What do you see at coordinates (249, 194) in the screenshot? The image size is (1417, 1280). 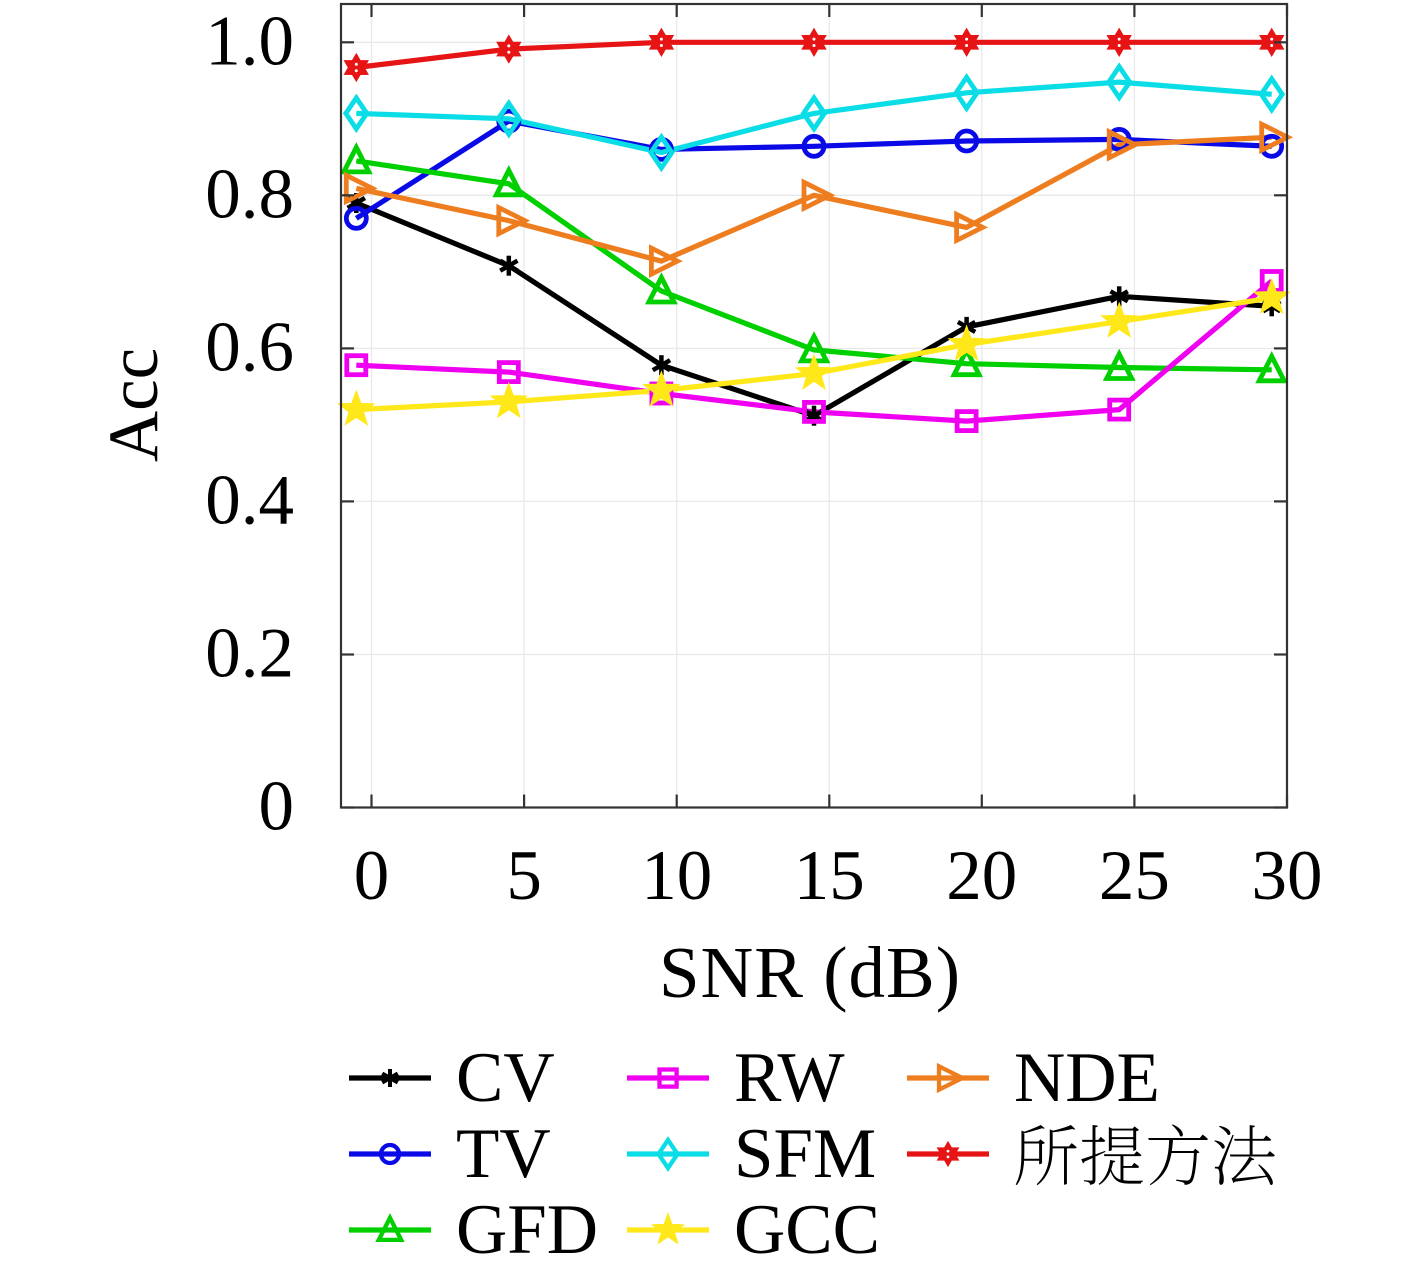 I see `svg-text: 0.8` at bounding box center [249, 194].